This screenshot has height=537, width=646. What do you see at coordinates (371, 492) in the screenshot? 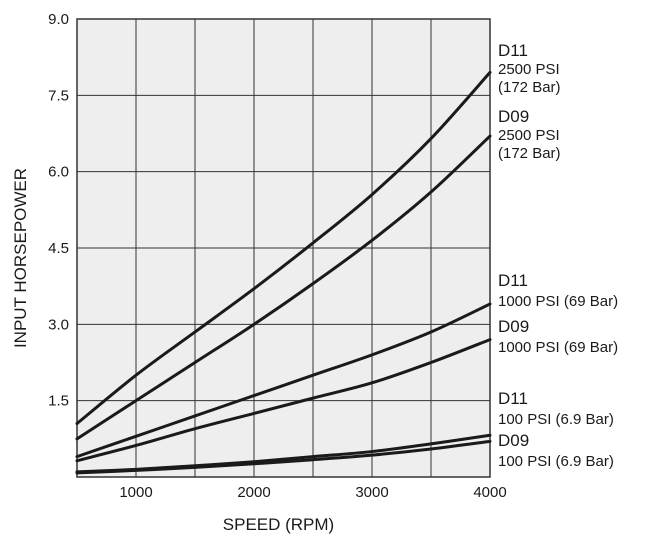
I see `x-tick-label: 3000` at bounding box center [371, 492].